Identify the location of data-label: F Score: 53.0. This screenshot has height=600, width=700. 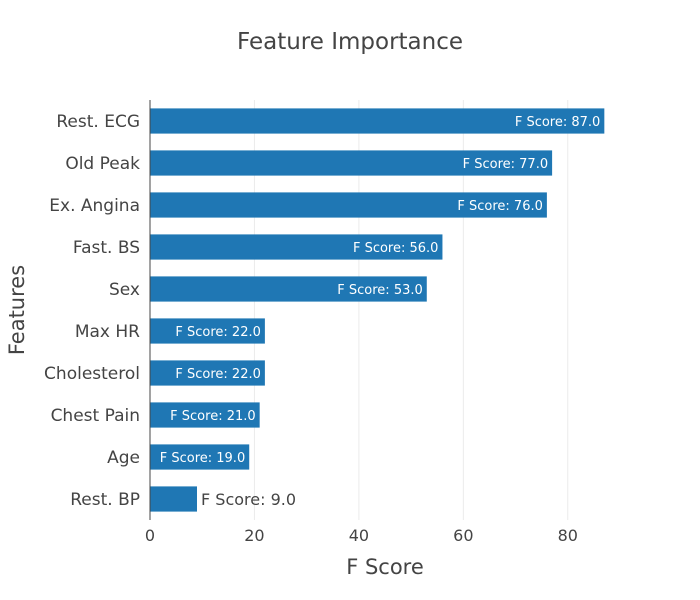
(379, 290).